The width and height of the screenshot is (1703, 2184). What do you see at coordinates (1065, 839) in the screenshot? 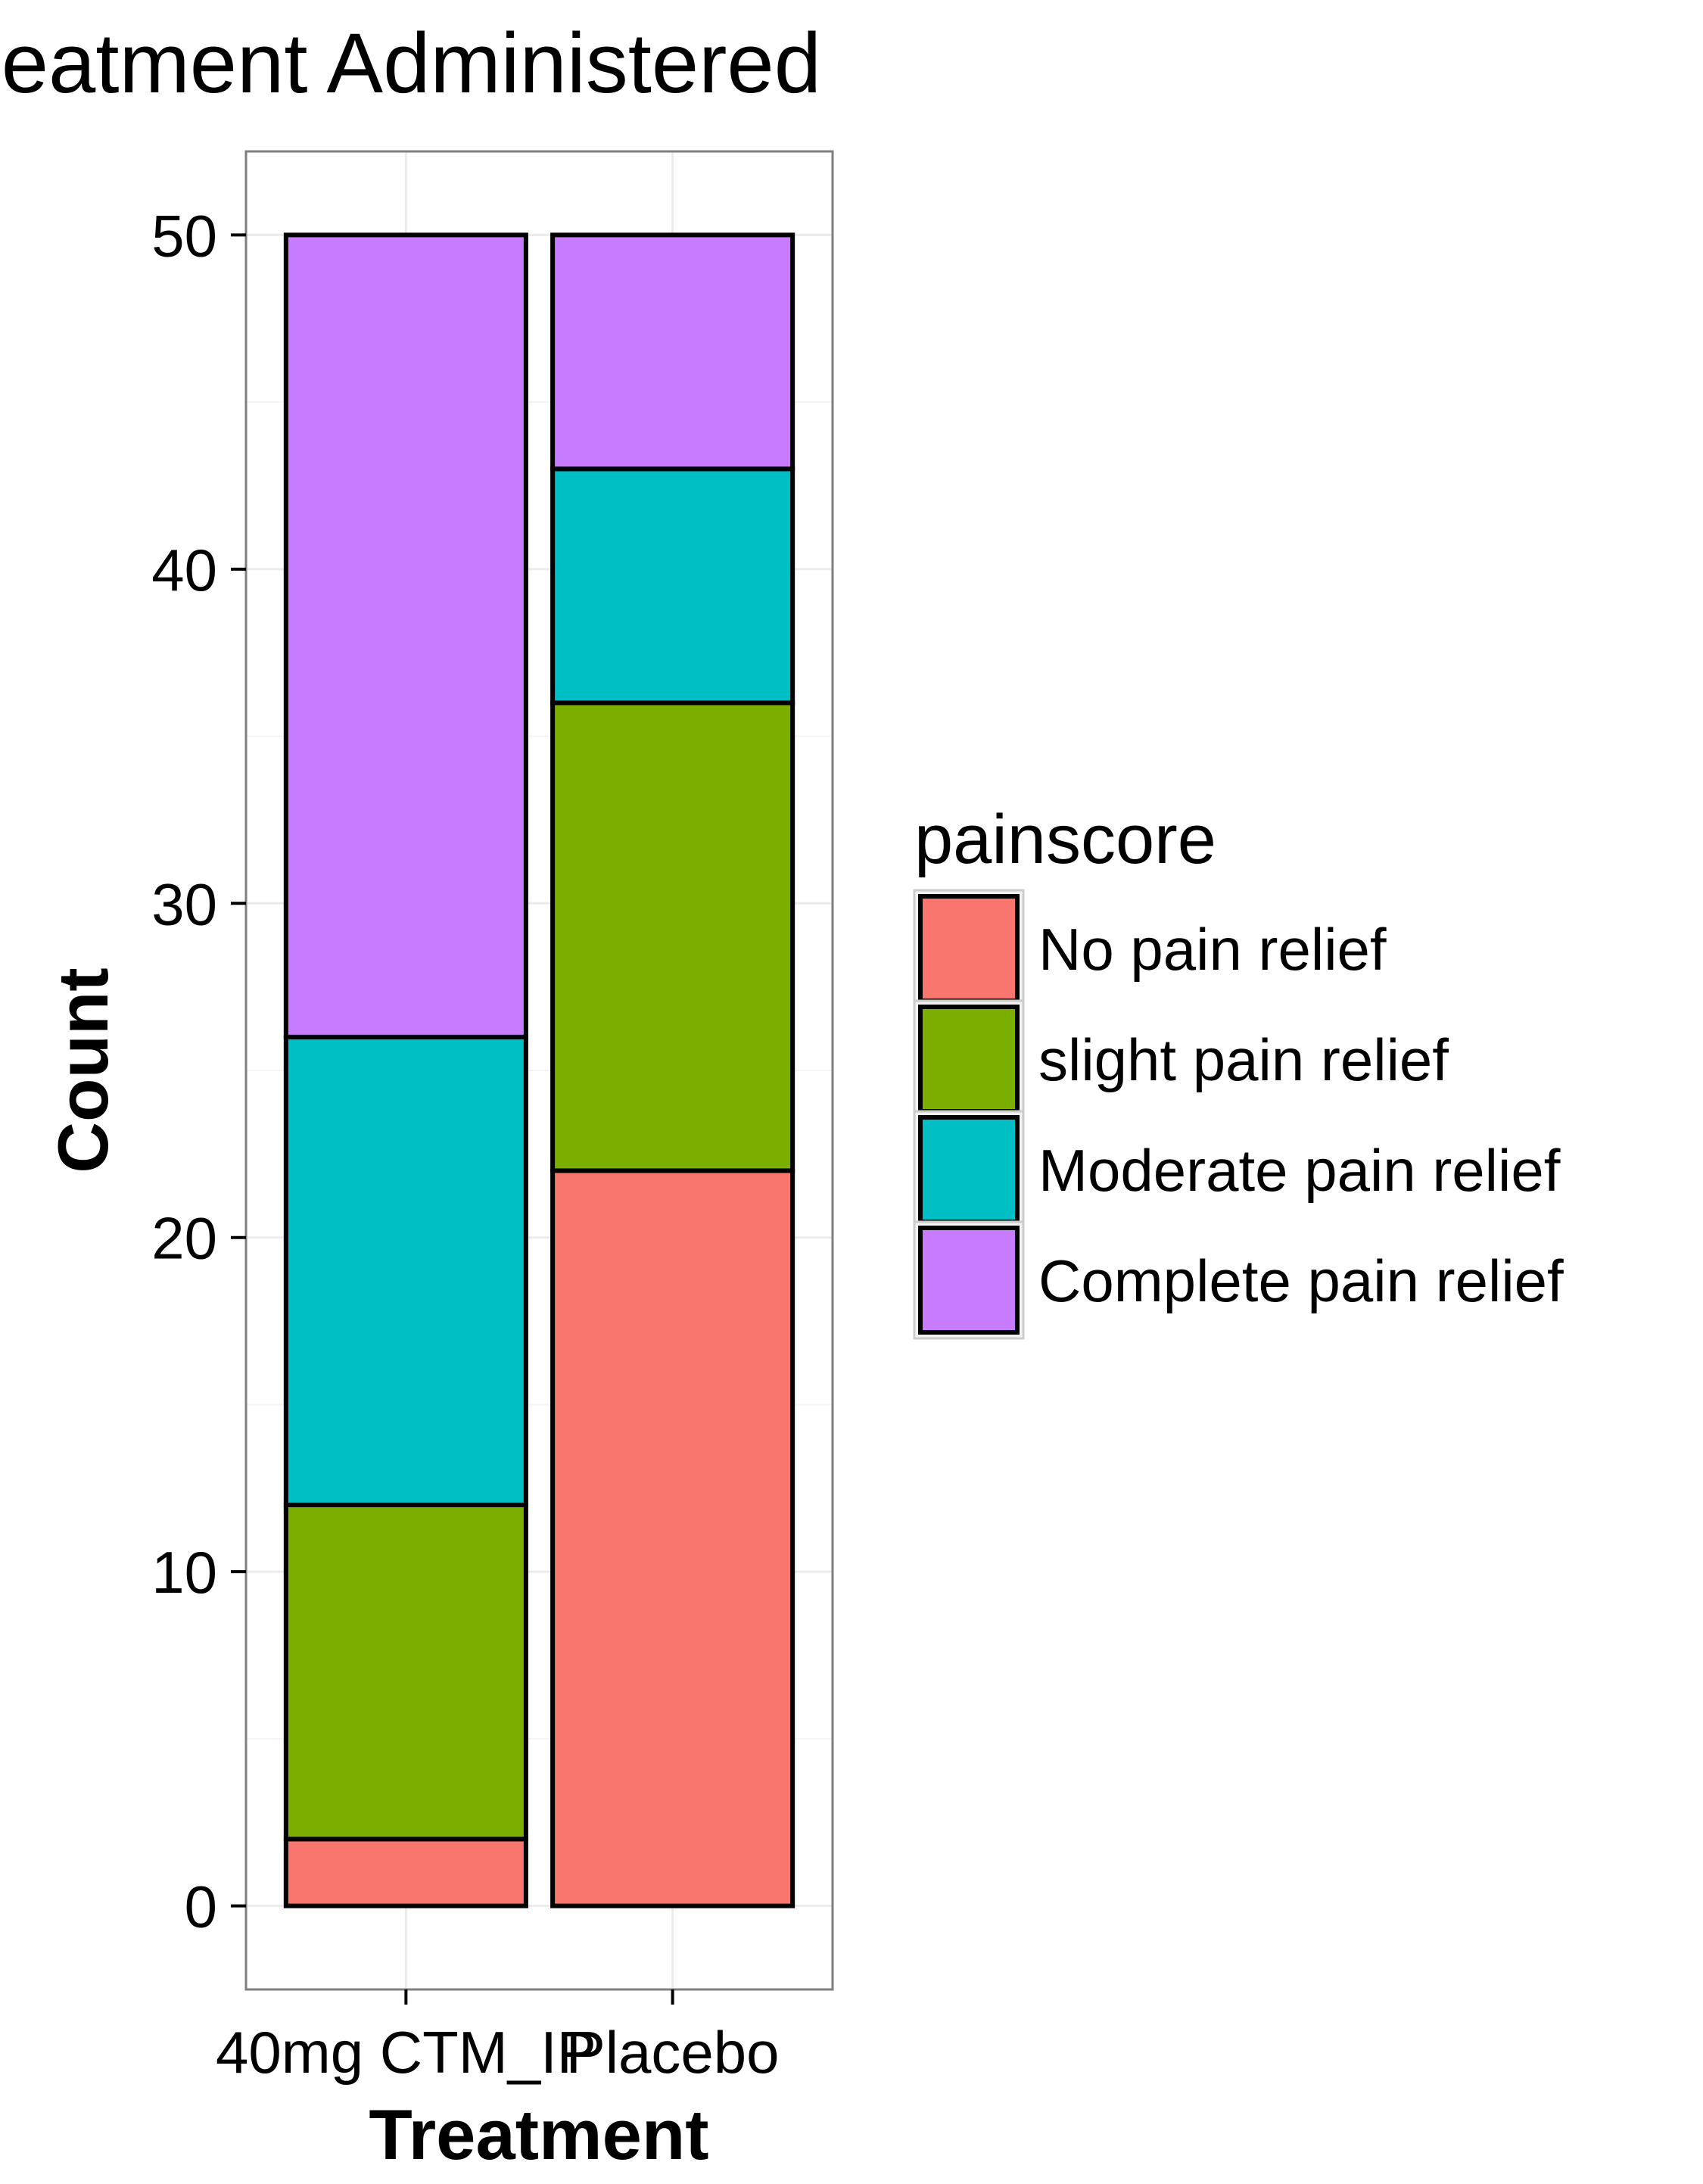
I see `legend-title: painscore` at bounding box center [1065, 839].